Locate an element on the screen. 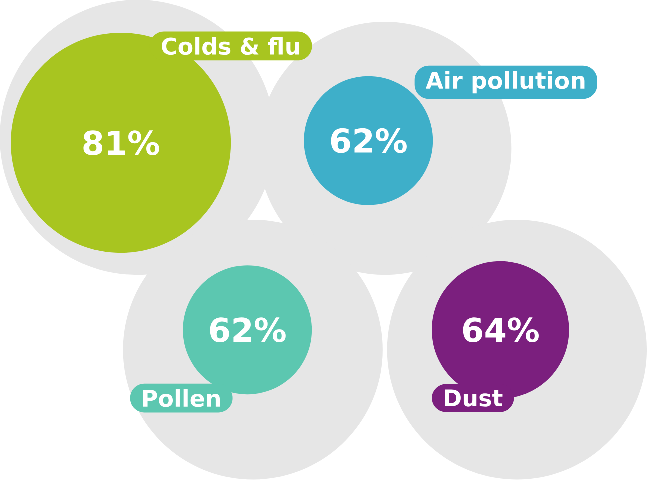 This screenshot has width=647, height=480. category-label: Colds & flu is located at coordinates (231, 46).